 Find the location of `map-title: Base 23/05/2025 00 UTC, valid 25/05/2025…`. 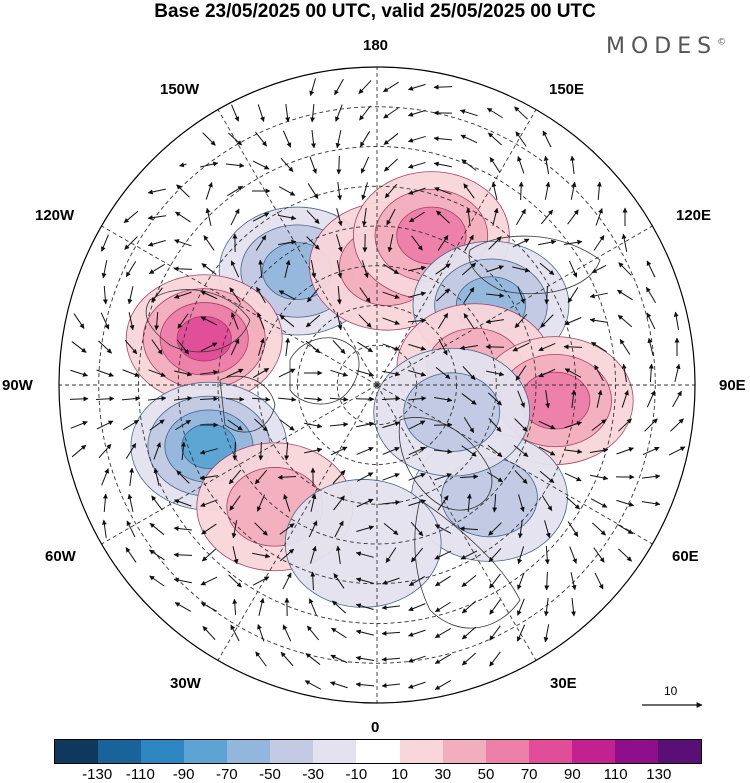

map-title: Base 23/05/2025 00 UTC, valid 25/05/2025… is located at coordinates (375, 11).